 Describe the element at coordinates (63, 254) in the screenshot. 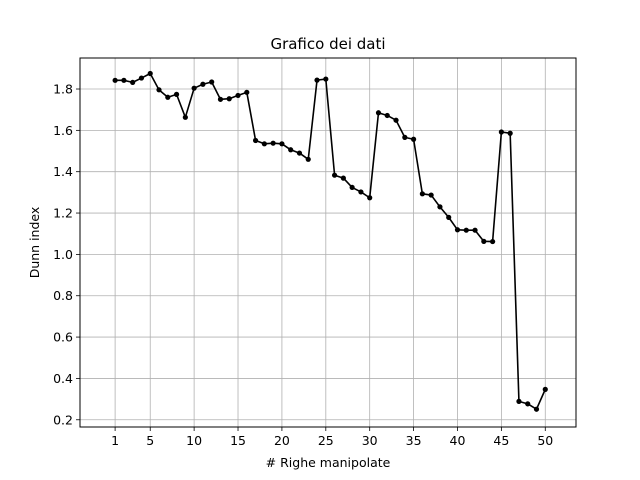

I see `y-tick-label: 1.0` at that location.